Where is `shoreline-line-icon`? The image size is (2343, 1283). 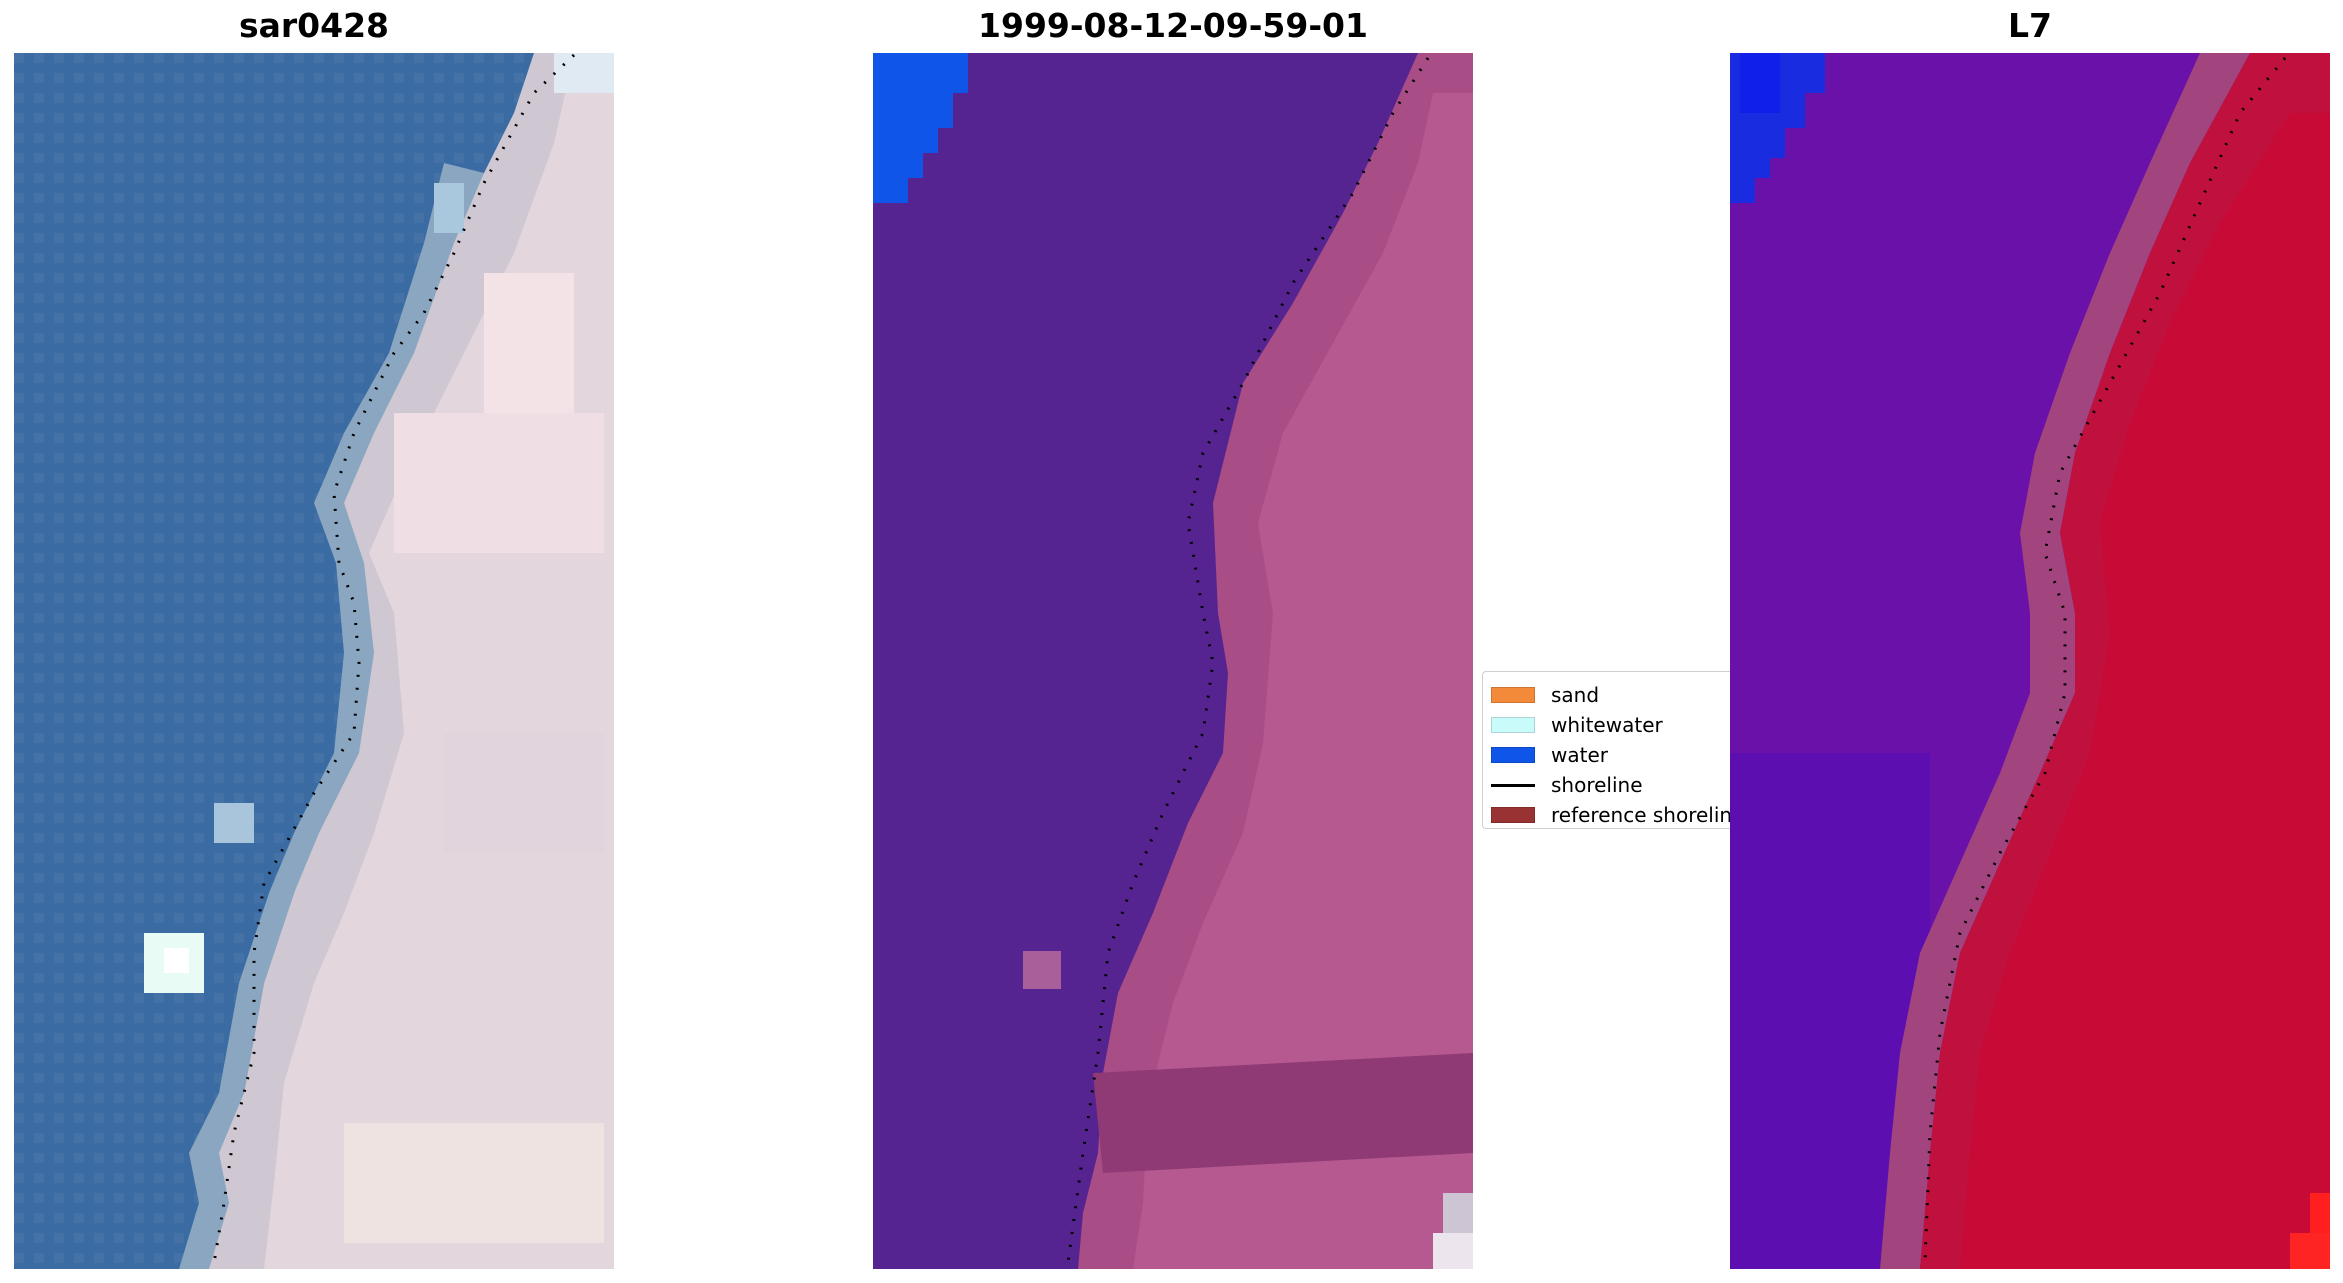 shoreline-line-icon is located at coordinates (1513, 785).